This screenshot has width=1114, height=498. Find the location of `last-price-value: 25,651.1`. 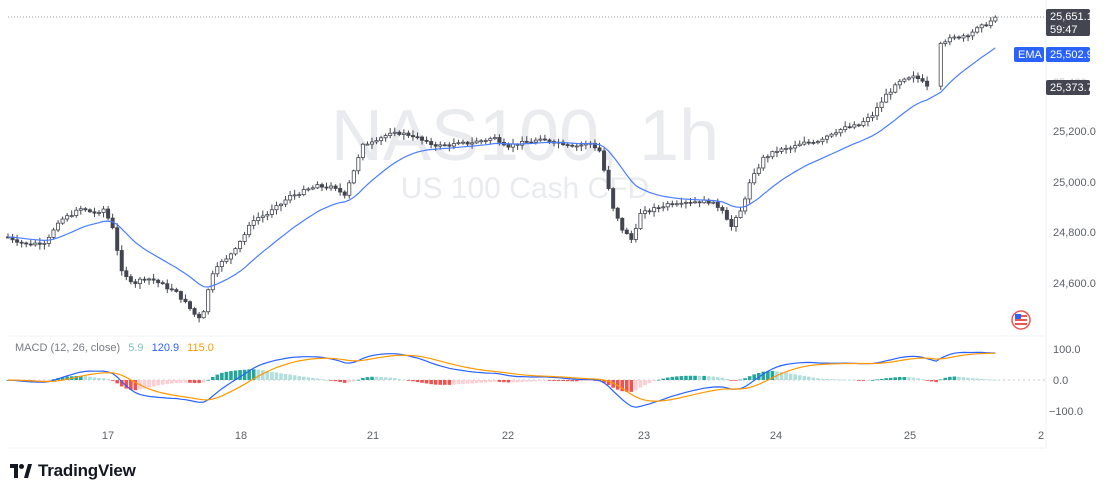

last-price-value: 25,651.1 is located at coordinates (1071, 17).